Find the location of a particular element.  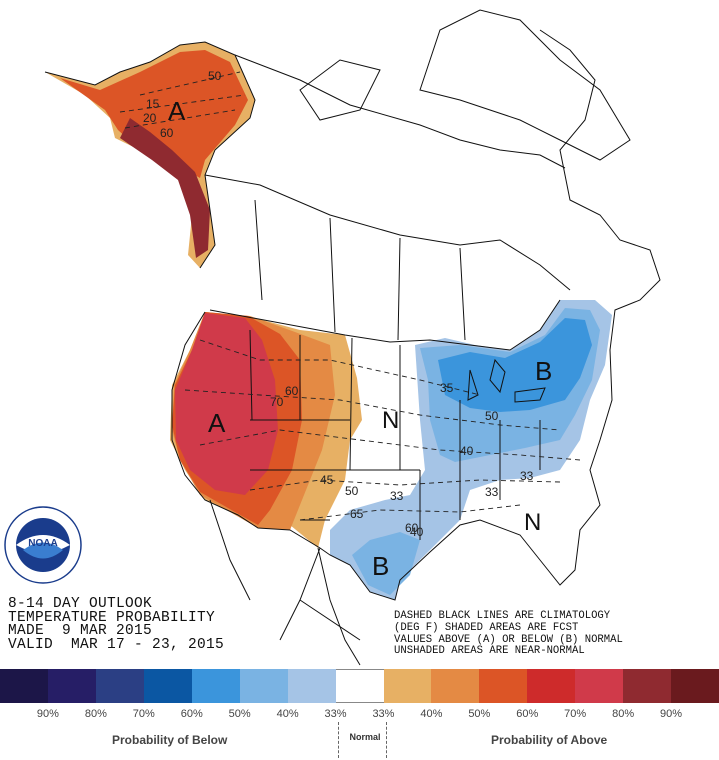

below-caption: Probability of Below is located at coordinates (170, 740).